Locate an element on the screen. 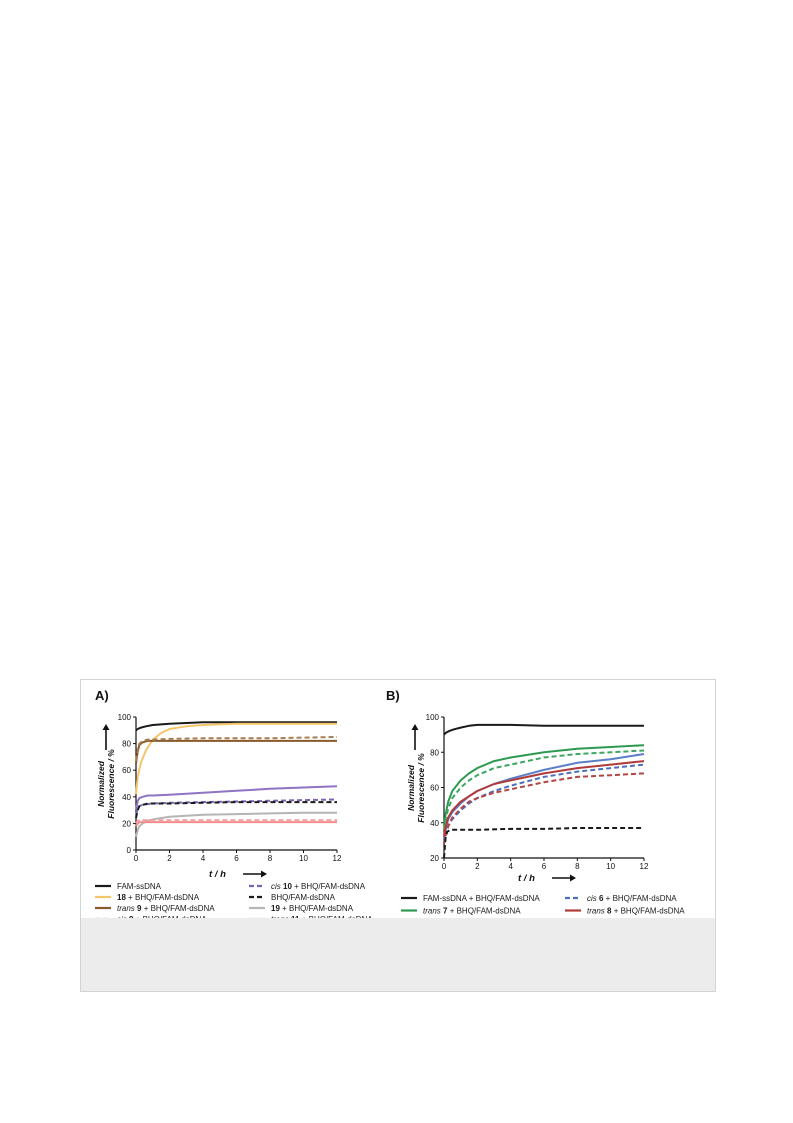 Image resolution: width=793 pixels, height=1123 pixels. legend-label-2: trans 9 + BHQ/FAM-dsDNA is located at coordinates (166, 908).